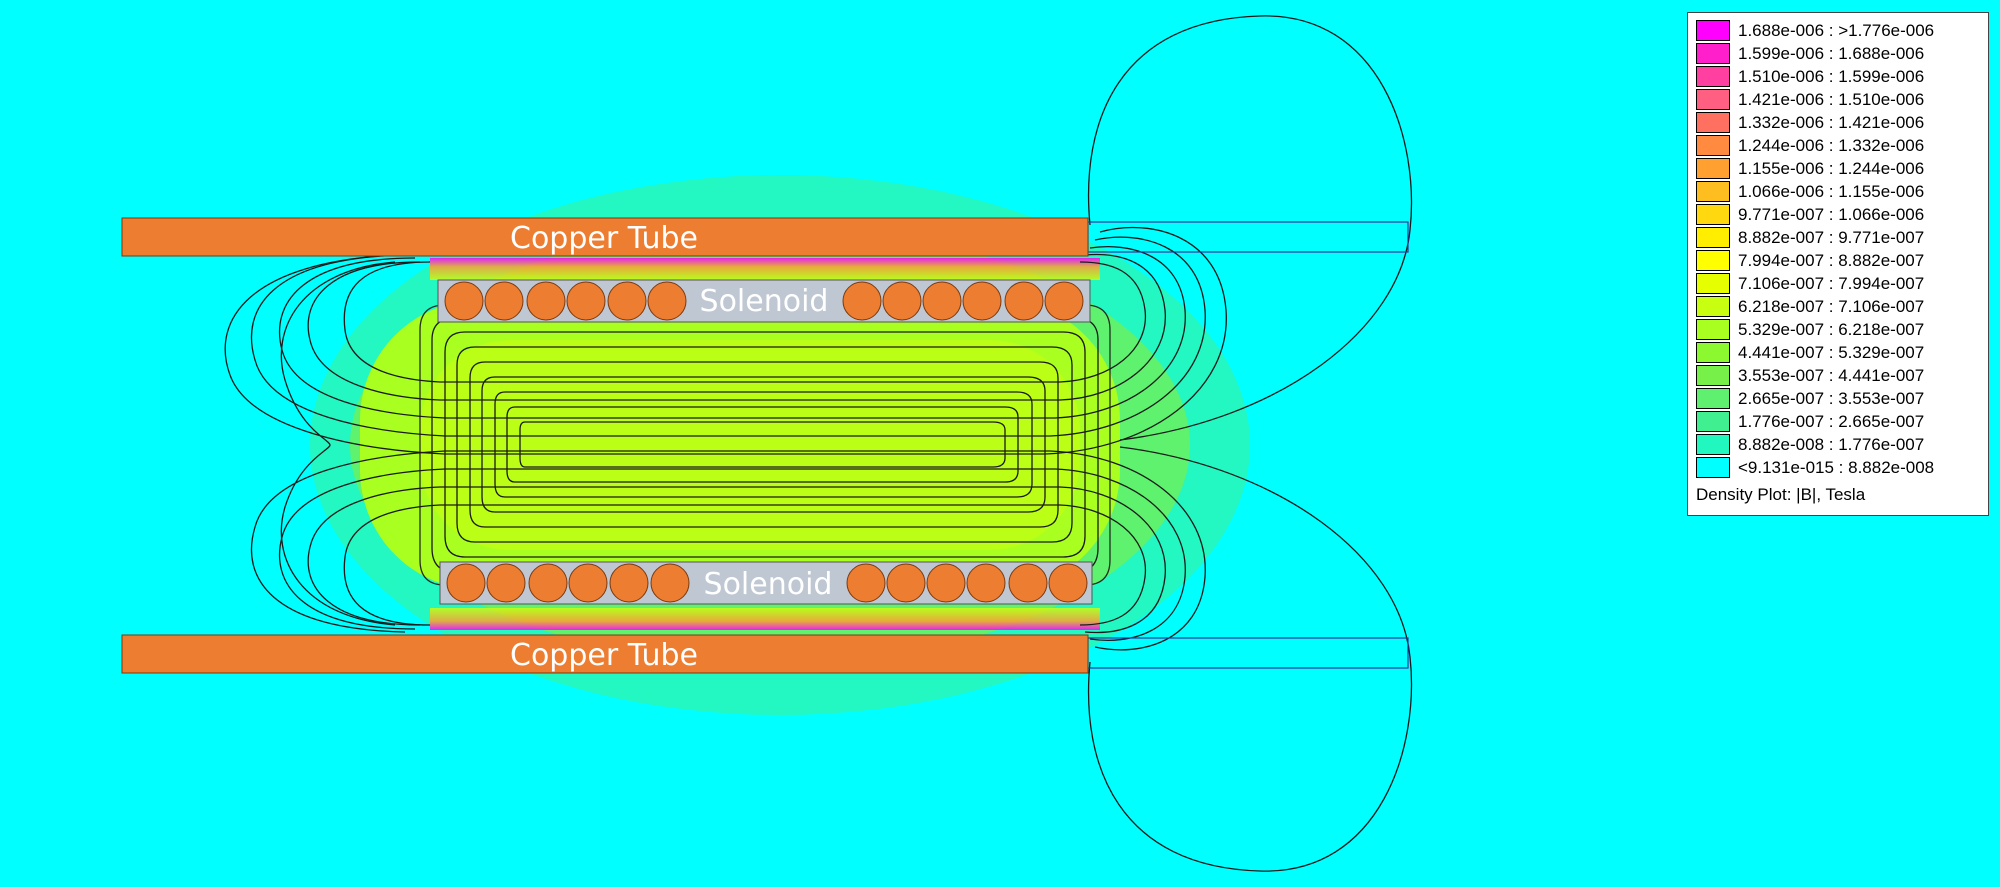 Image resolution: width=2000 pixels, height=887 pixels. Describe the element at coordinates (1831, 421) in the screenshot. I see `legend-label: 1.776e-007 : 2.665e-007` at that location.